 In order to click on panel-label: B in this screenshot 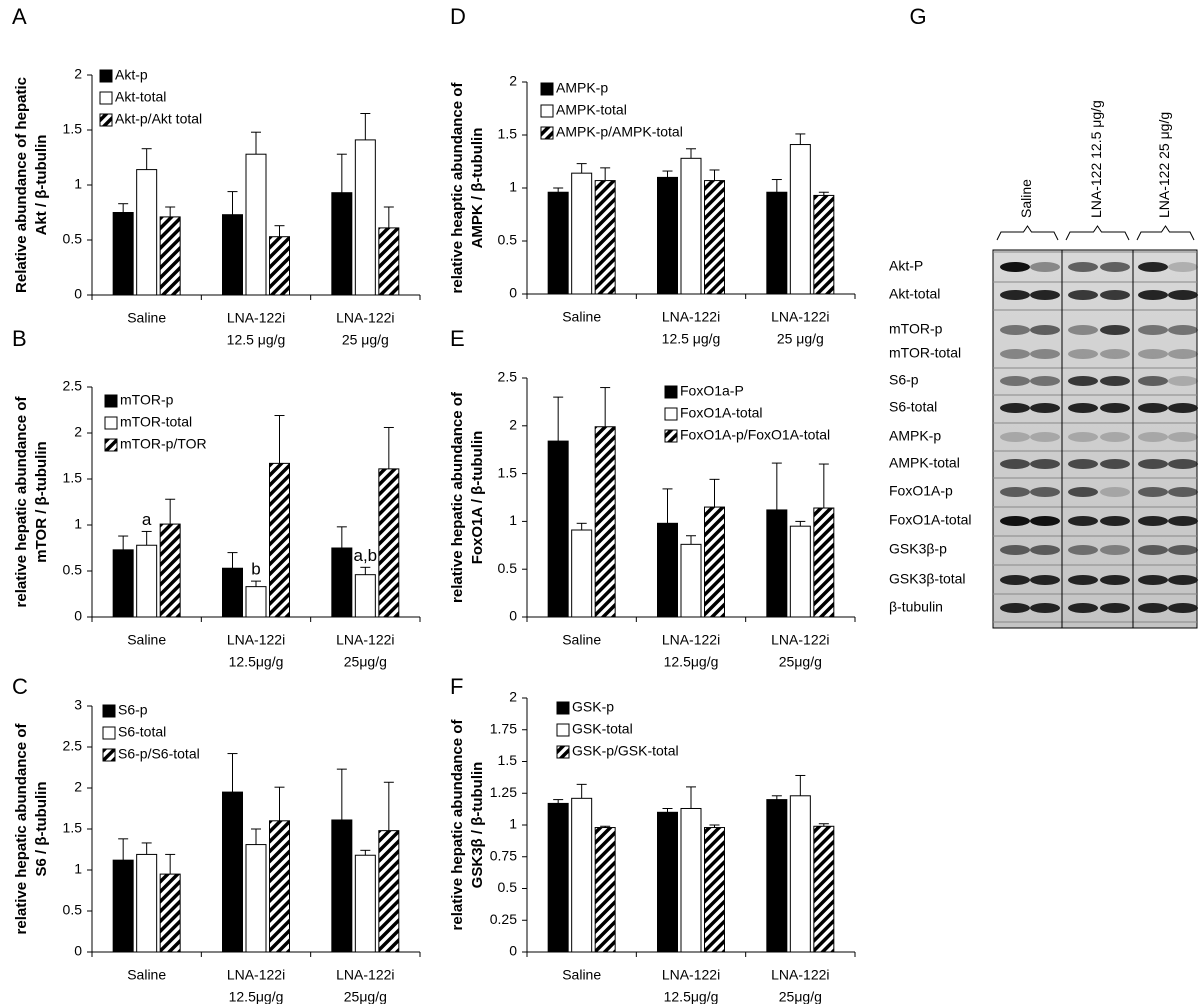, I will do `click(19, 338)`.